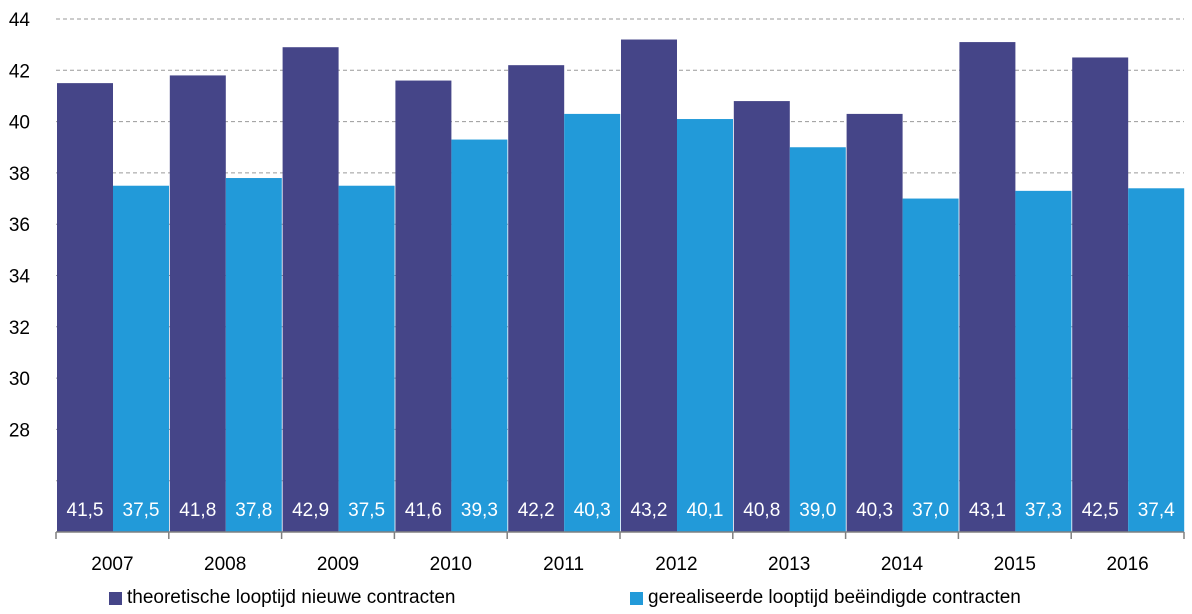 The width and height of the screenshot is (1192, 614). I want to click on x-tick-label: 2014, so click(902, 564).